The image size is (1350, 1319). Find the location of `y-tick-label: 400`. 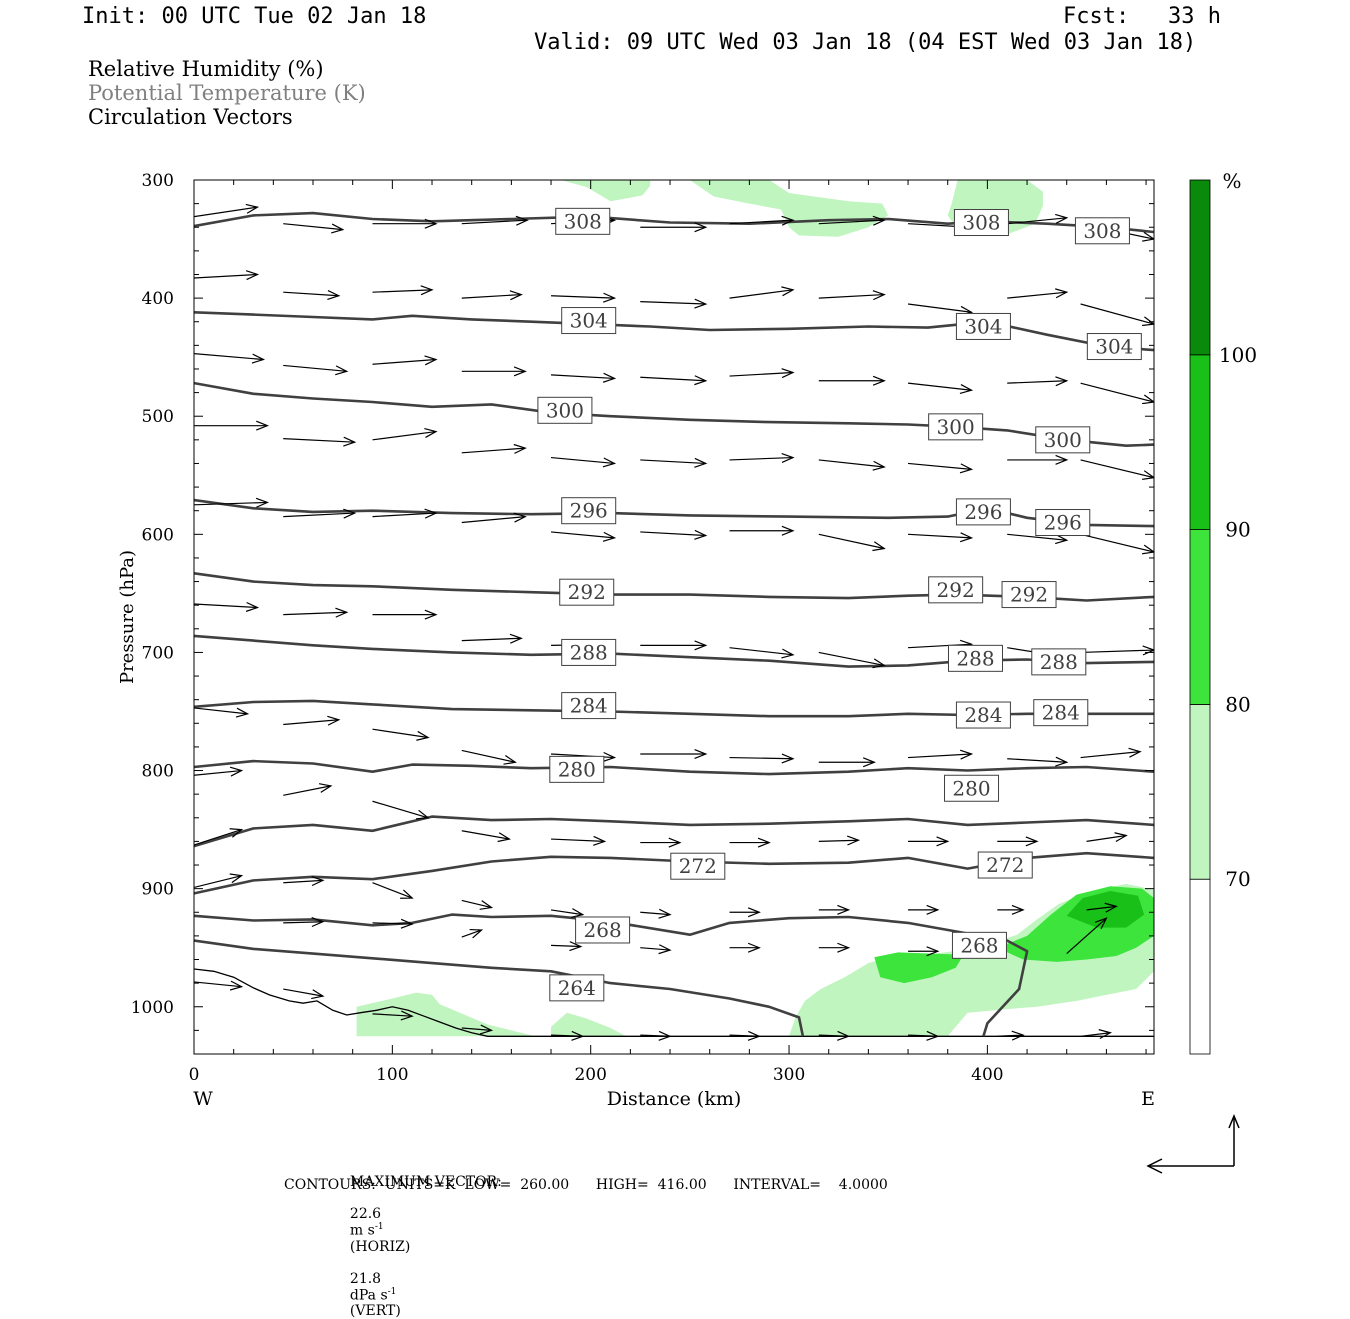

y-tick-label: 400 is located at coordinates (158, 299).